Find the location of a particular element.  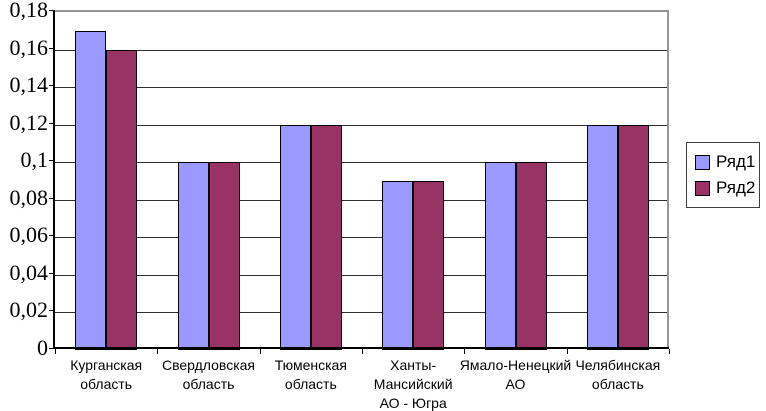

x-axis-category-label-line: АО - Югра is located at coordinates (413, 403).